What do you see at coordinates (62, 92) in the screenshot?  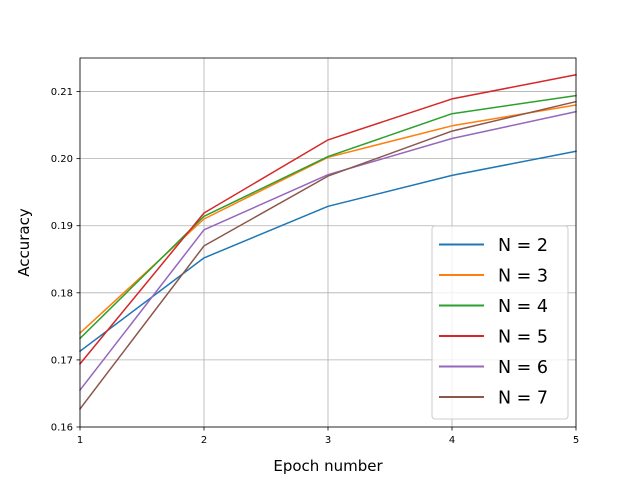 I see `y-tick-label: 0.21` at bounding box center [62, 92].